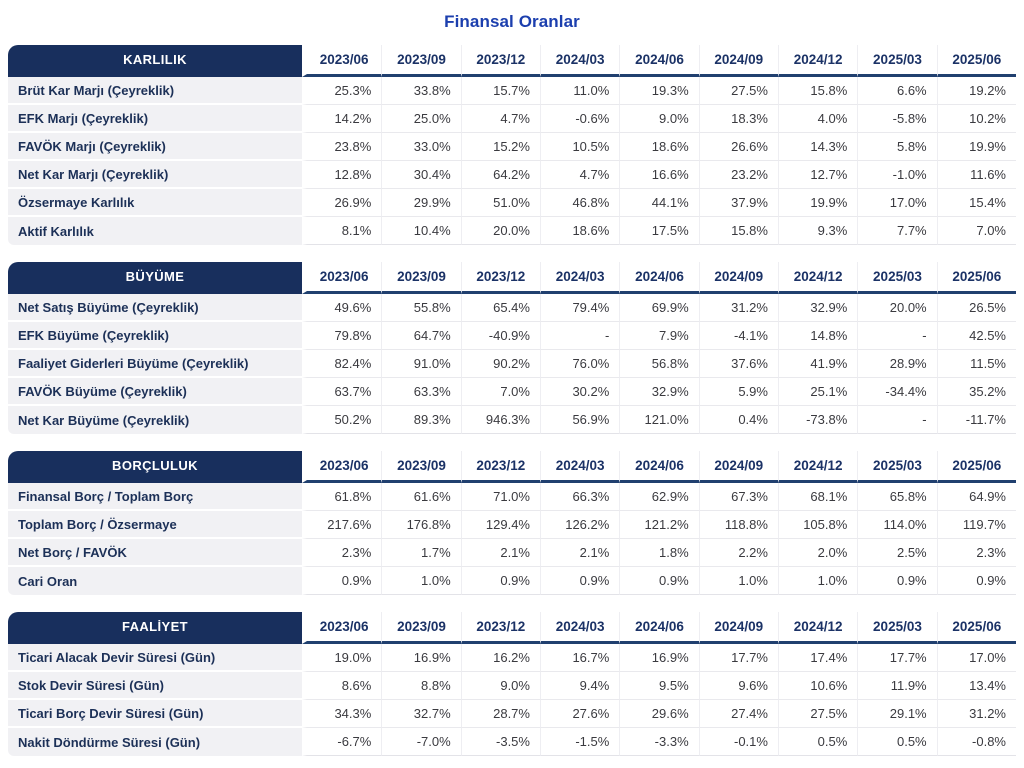 This screenshot has width=1024, height=768. What do you see at coordinates (817, 147) in the screenshot?
I see `cell-value: 14.3%` at bounding box center [817, 147].